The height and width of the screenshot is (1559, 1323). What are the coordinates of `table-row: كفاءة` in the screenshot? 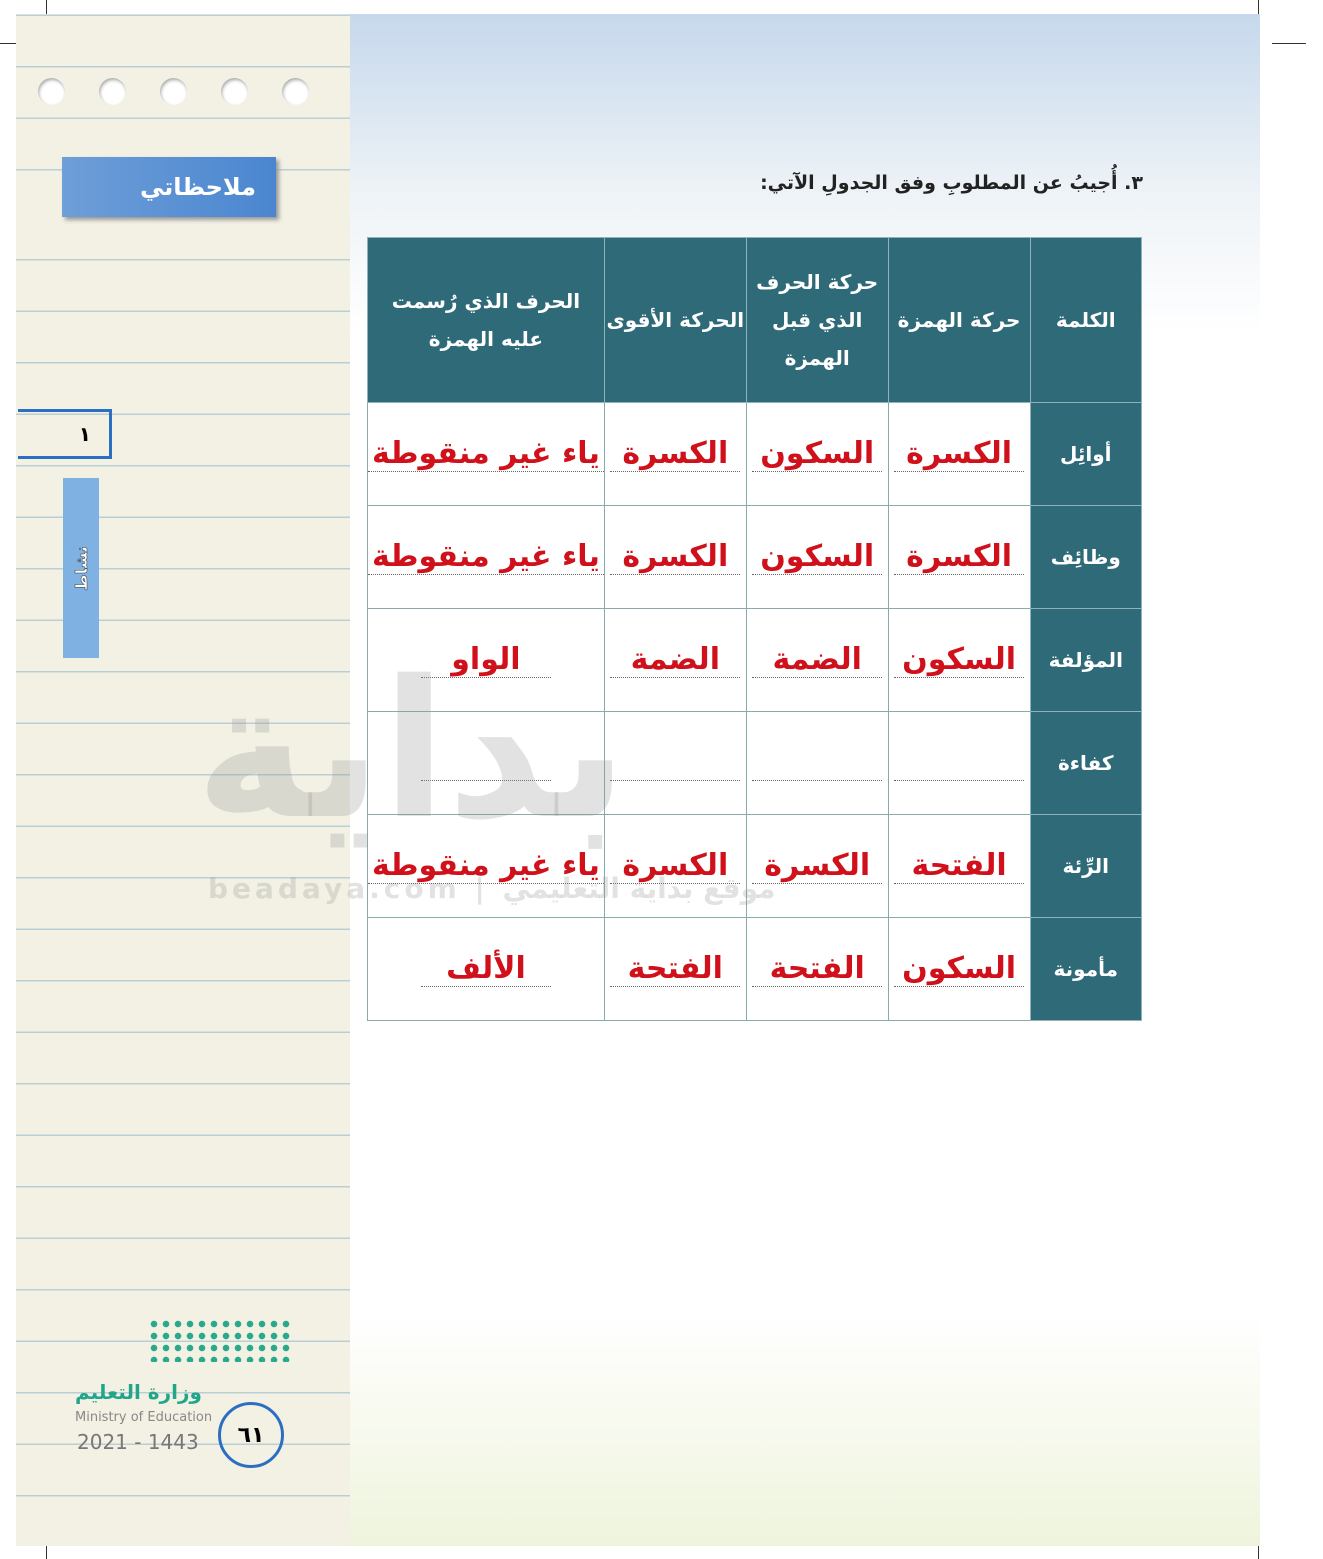 It's located at (755, 763).